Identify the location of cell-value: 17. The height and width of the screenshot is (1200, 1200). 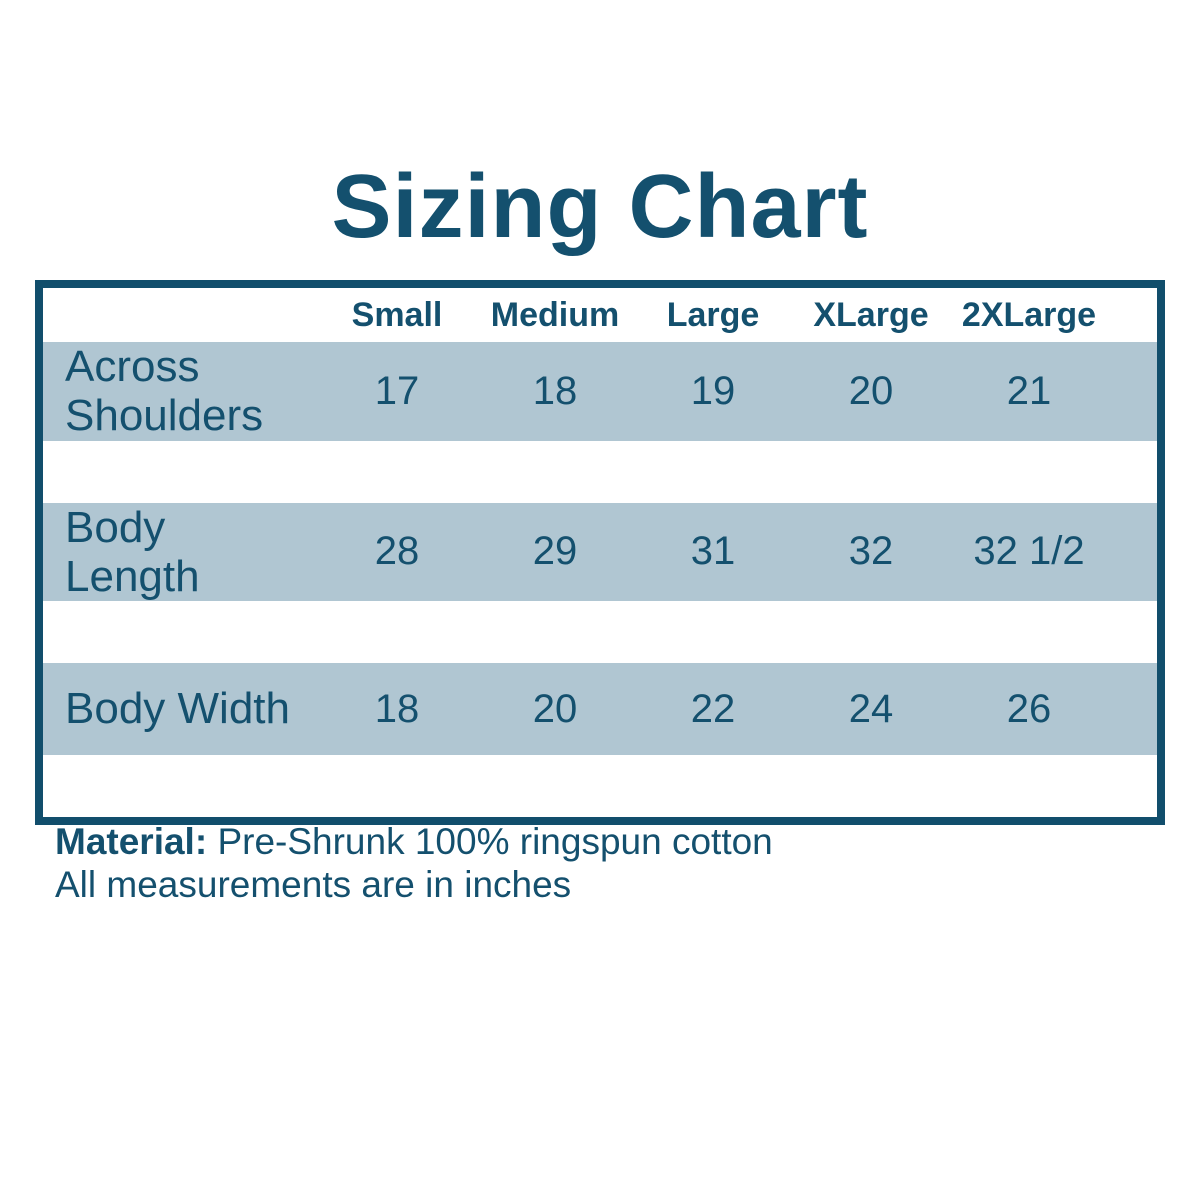
(397, 391).